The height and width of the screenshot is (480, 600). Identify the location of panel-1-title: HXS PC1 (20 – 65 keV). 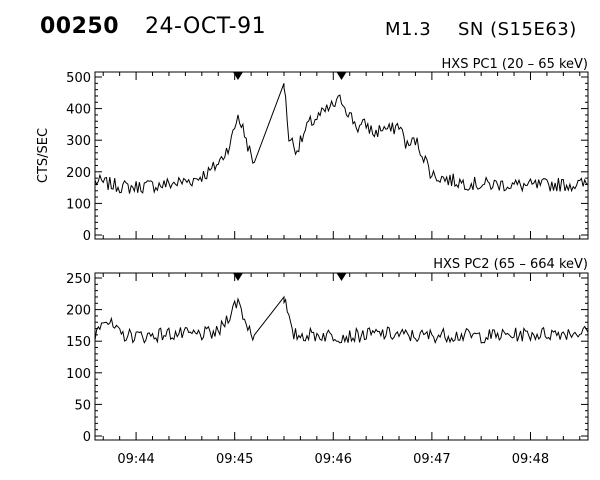
(515, 64).